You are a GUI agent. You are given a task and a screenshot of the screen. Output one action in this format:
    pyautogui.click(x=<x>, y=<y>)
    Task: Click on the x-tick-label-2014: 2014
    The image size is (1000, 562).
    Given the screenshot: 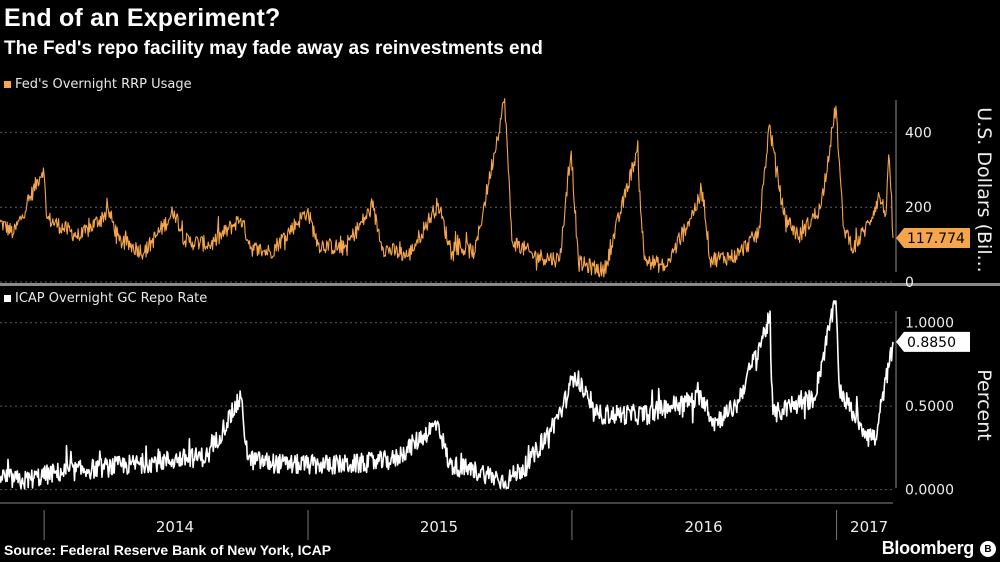 What is the action you would take?
    pyautogui.click(x=175, y=527)
    